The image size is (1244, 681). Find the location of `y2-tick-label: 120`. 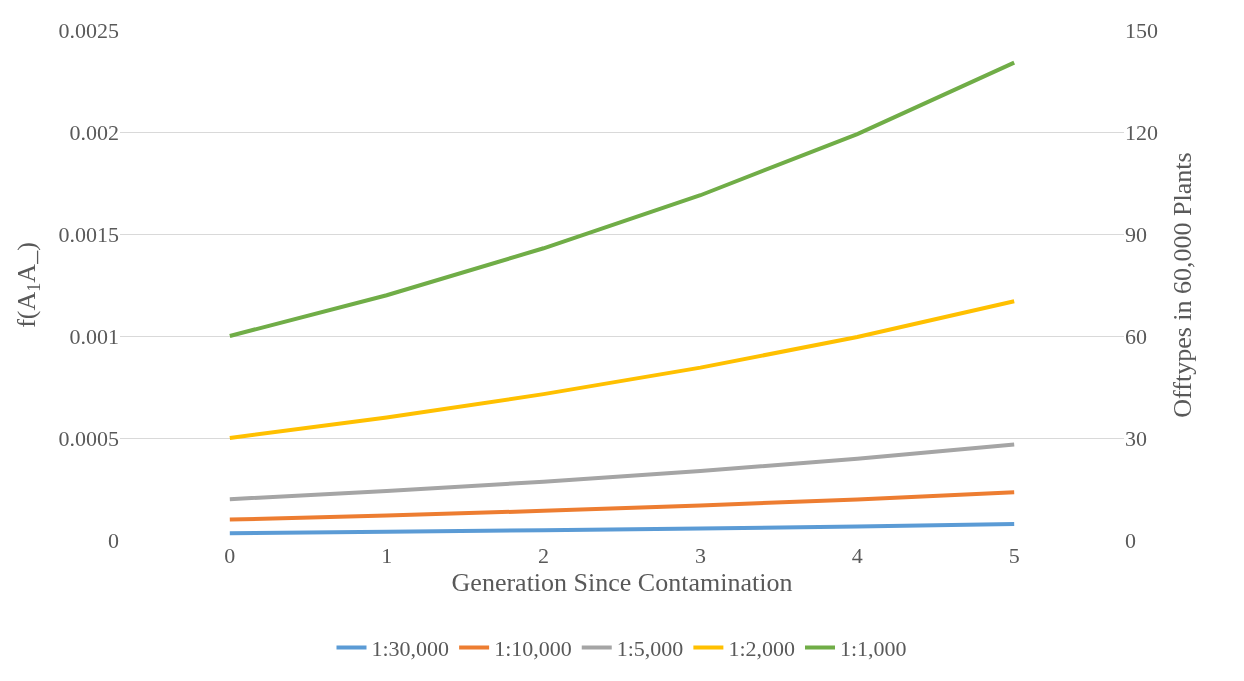

y2-tick-label: 120 is located at coordinates (1141, 132).